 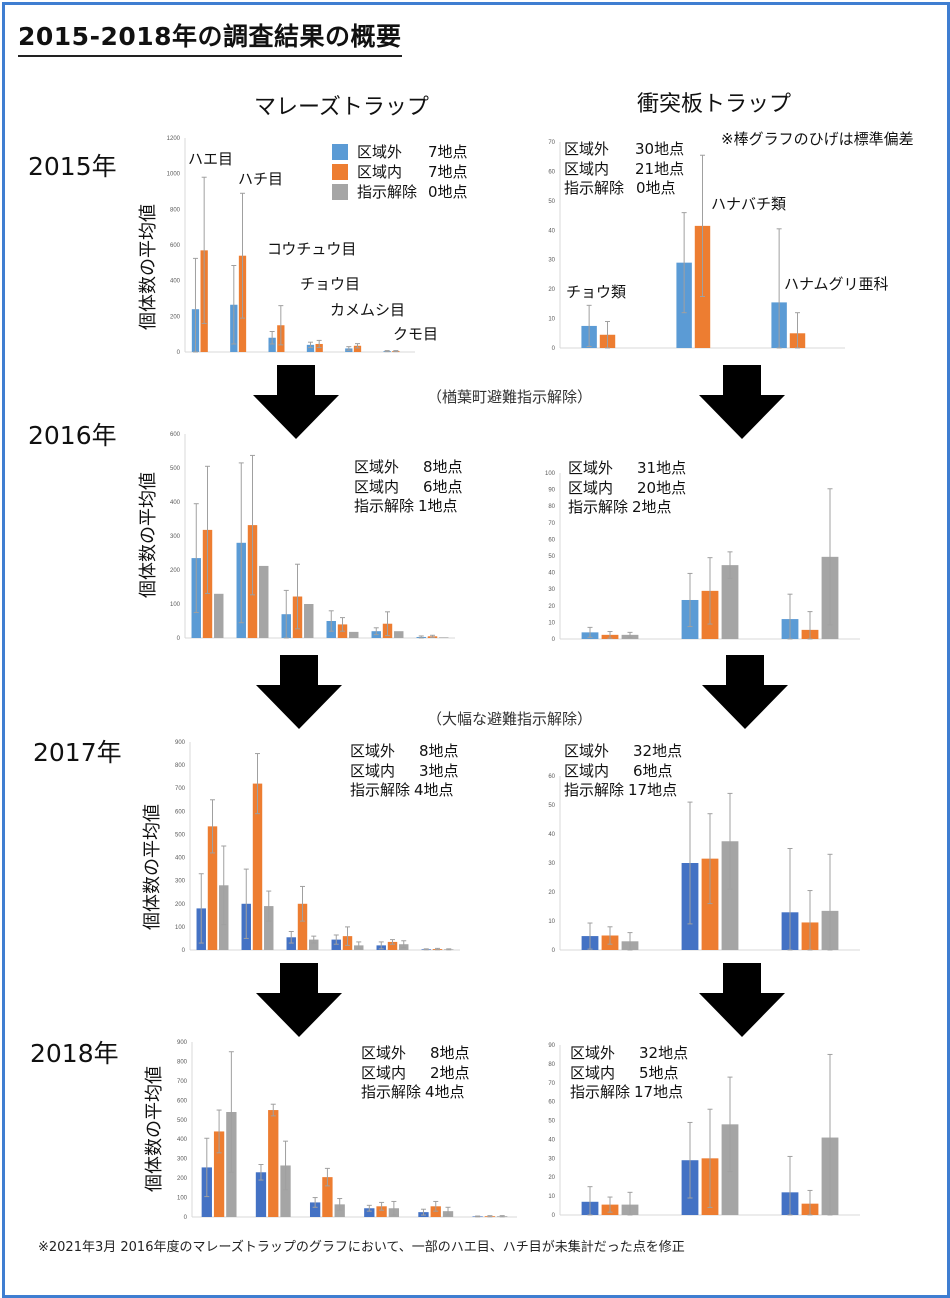 What do you see at coordinates (182, 1140) in the screenshot?
I see `y-tick-label: 400` at bounding box center [182, 1140].